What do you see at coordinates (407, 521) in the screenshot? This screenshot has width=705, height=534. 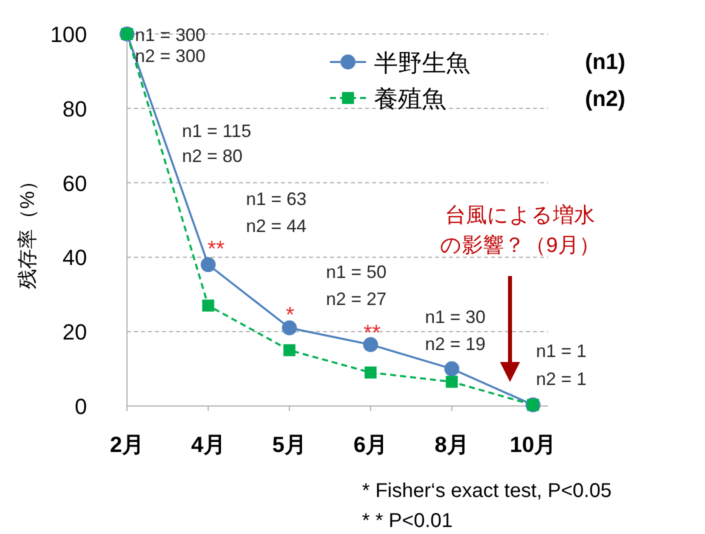 I see `text: * * P<0.01` at bounding box center [407, 521].